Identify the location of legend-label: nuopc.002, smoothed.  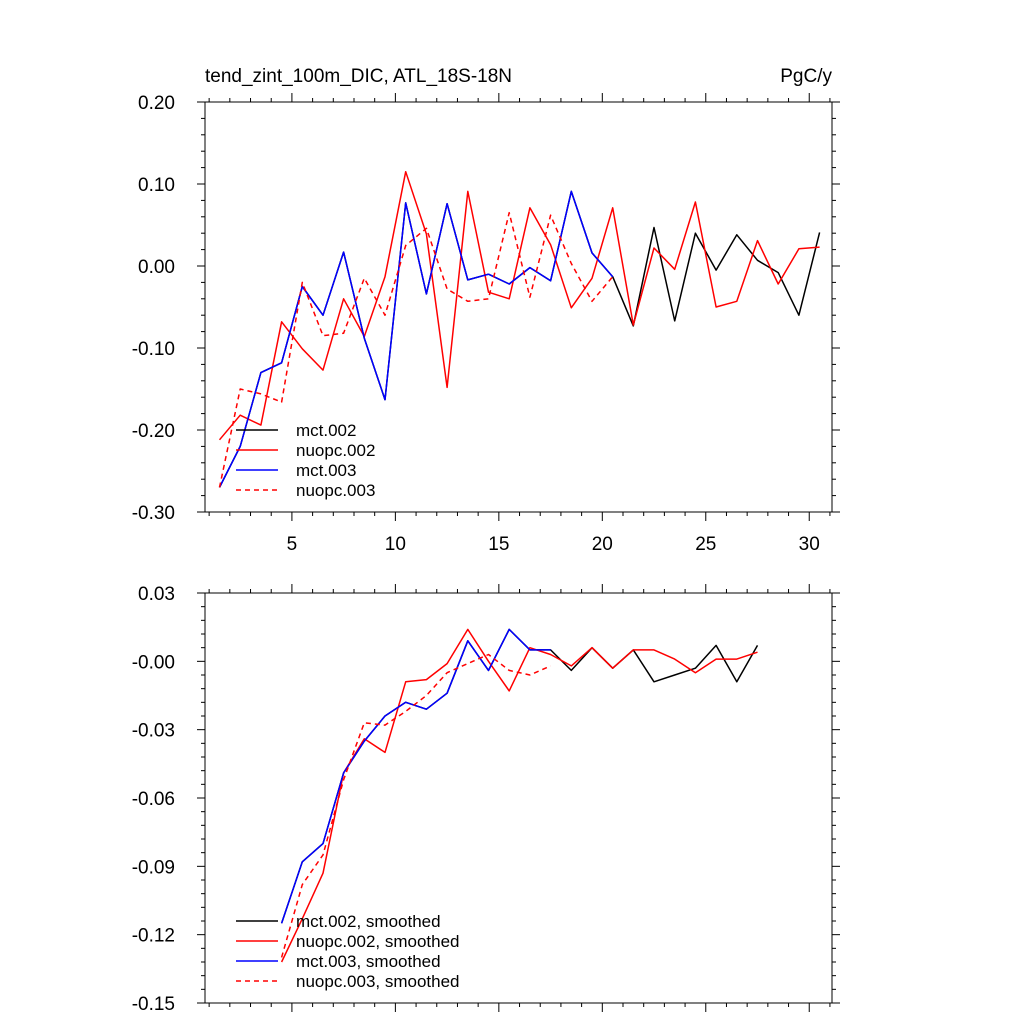
(378, 941).